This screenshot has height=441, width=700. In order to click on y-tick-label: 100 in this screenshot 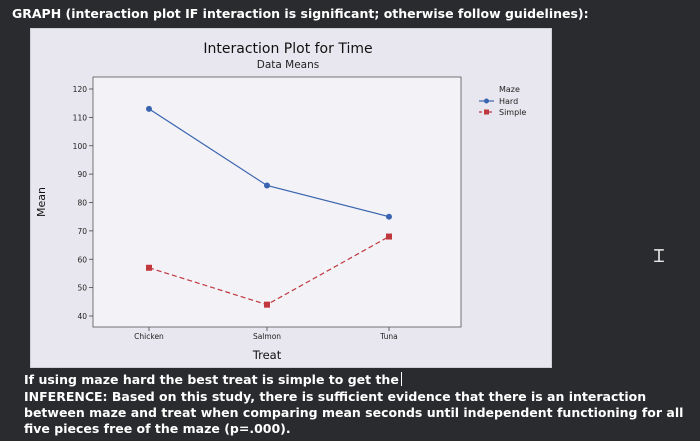, I will do `click(80, 146)`.